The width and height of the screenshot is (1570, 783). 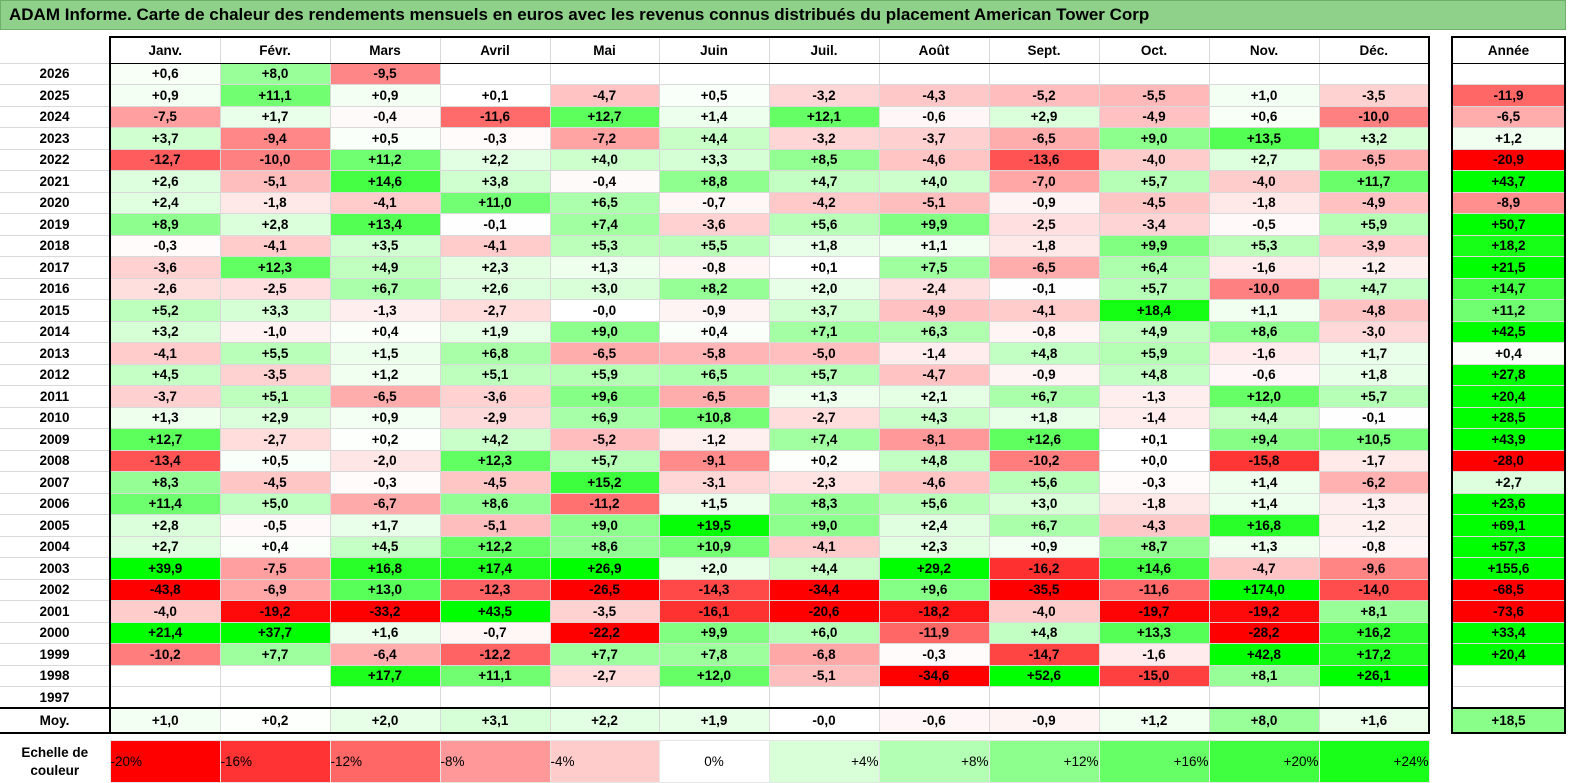 What do you see at coordinates (1264, 95) in the screenshot?
I see `heatmap-cell: +1,0` at bounding box center [1264, 95].